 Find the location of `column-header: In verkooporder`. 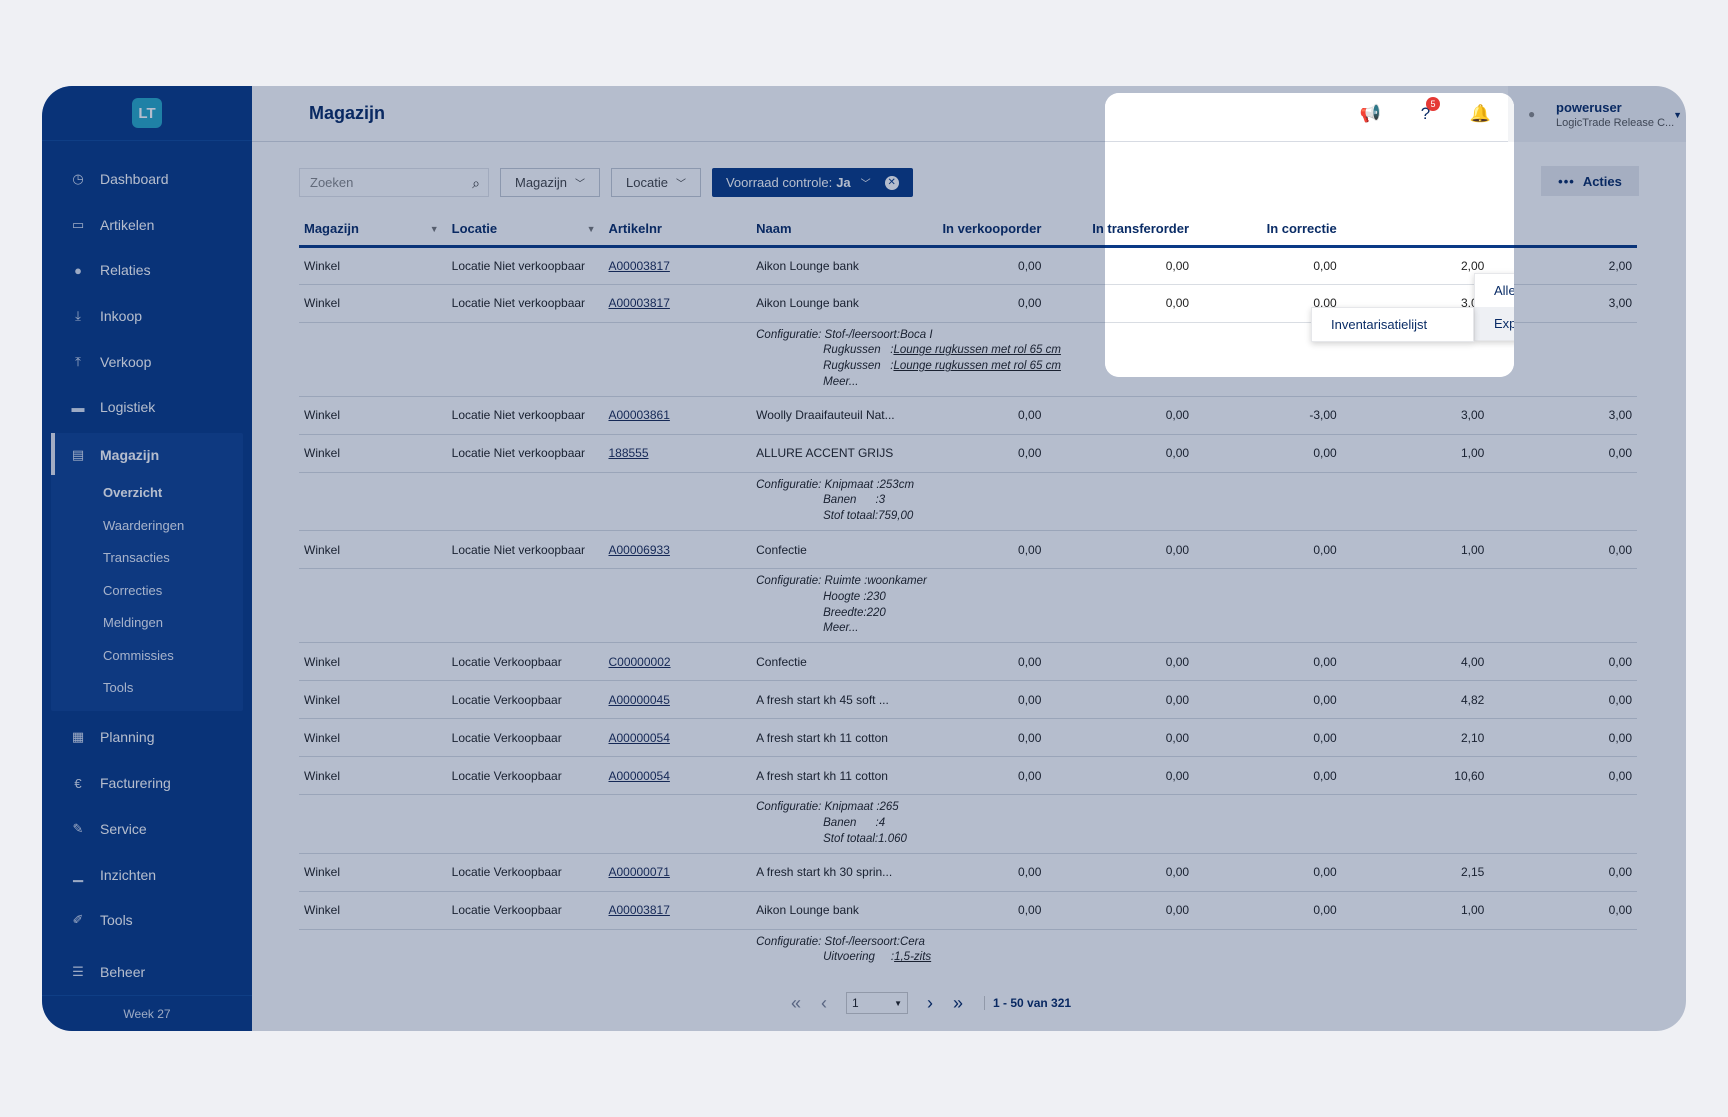

column-header: In verkooporder is located at coordinates (981, 230).